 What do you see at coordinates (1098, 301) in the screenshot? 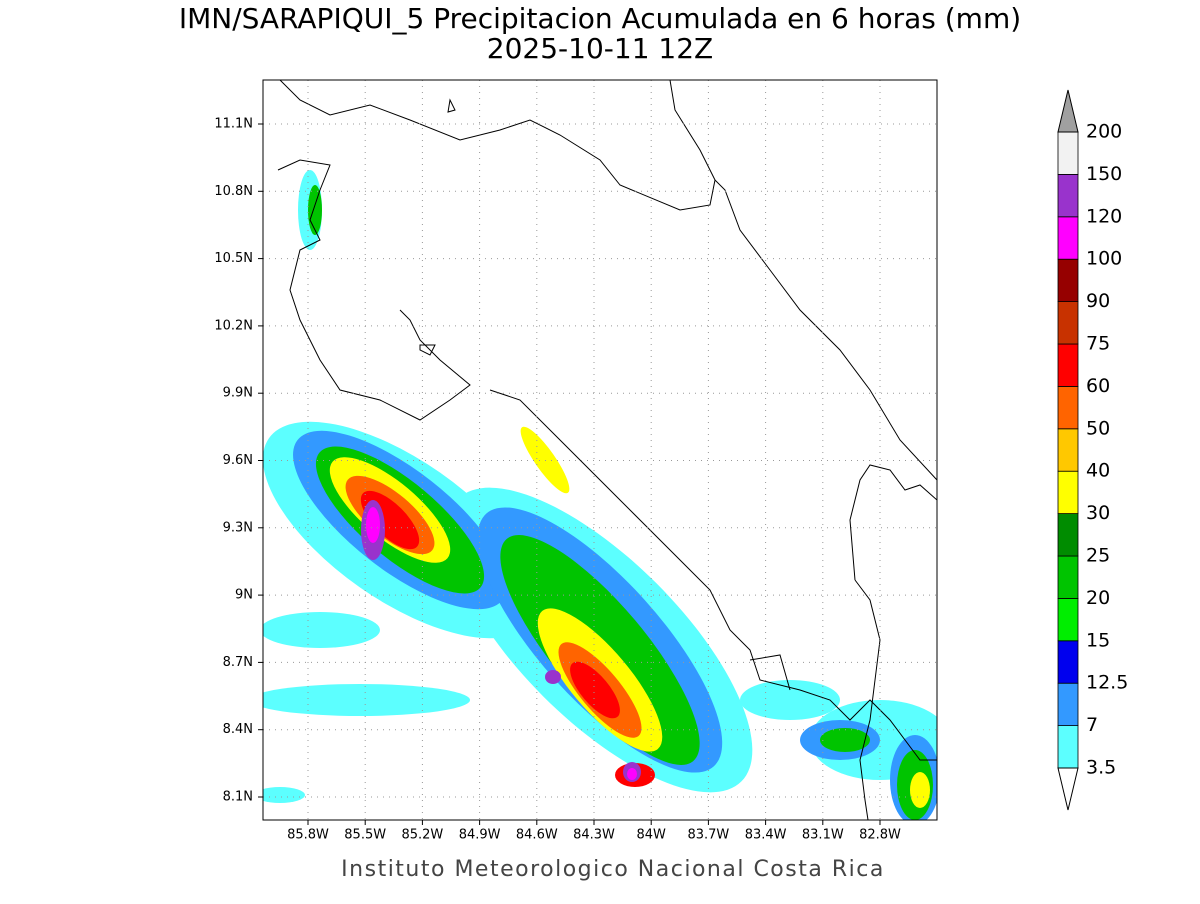
I see `colorbar-label: 90` at bounding box center [1098, 301].